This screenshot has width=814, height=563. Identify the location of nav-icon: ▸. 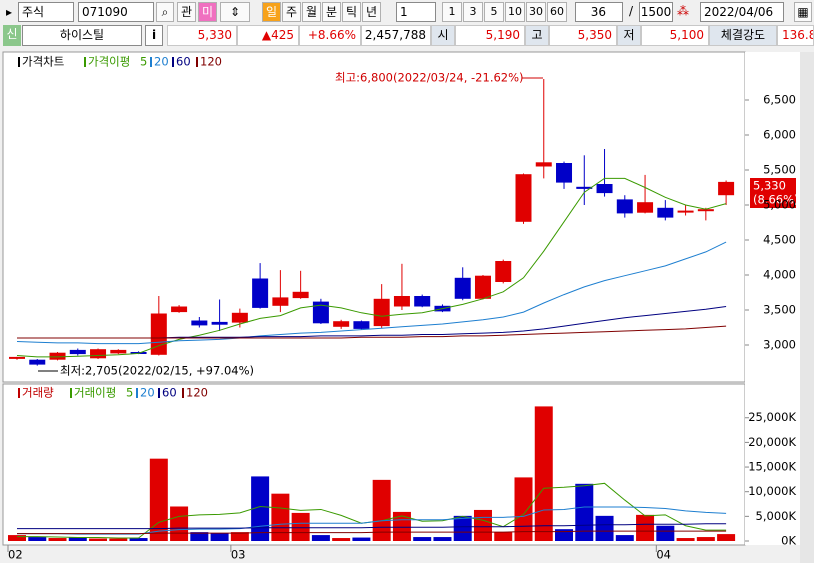
(9, 12).